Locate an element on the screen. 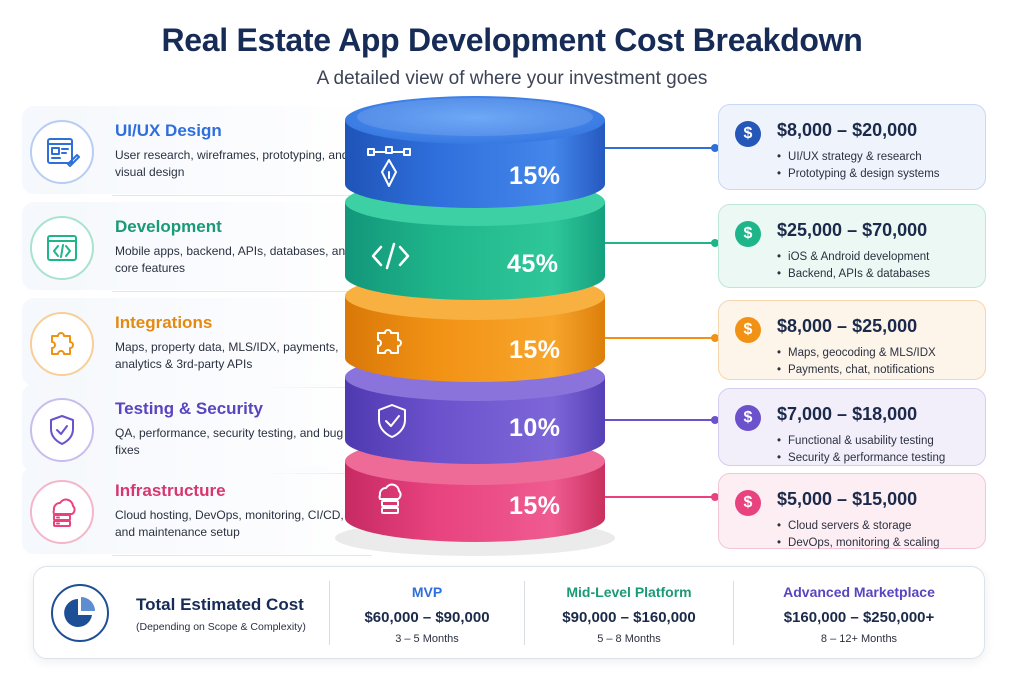 The image size is (1024, 683). tier-duration: 3 – 5 Months is located at coordinates (427, 639).